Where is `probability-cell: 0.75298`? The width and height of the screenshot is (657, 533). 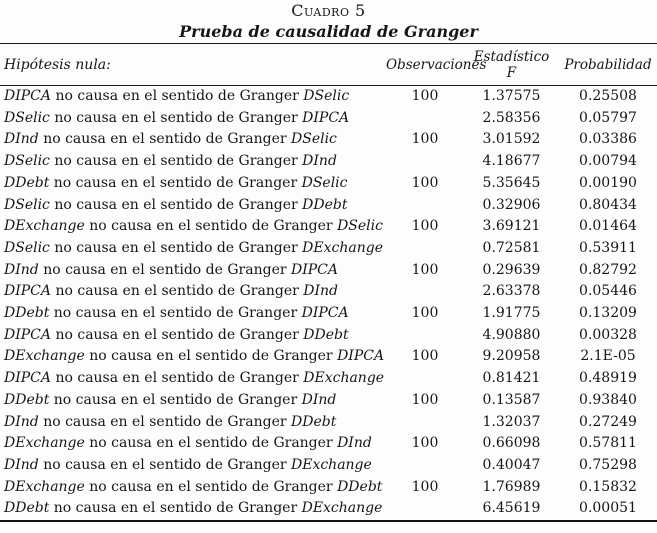 probability-cell: 0.75298 is located at coordinates (608, 464).